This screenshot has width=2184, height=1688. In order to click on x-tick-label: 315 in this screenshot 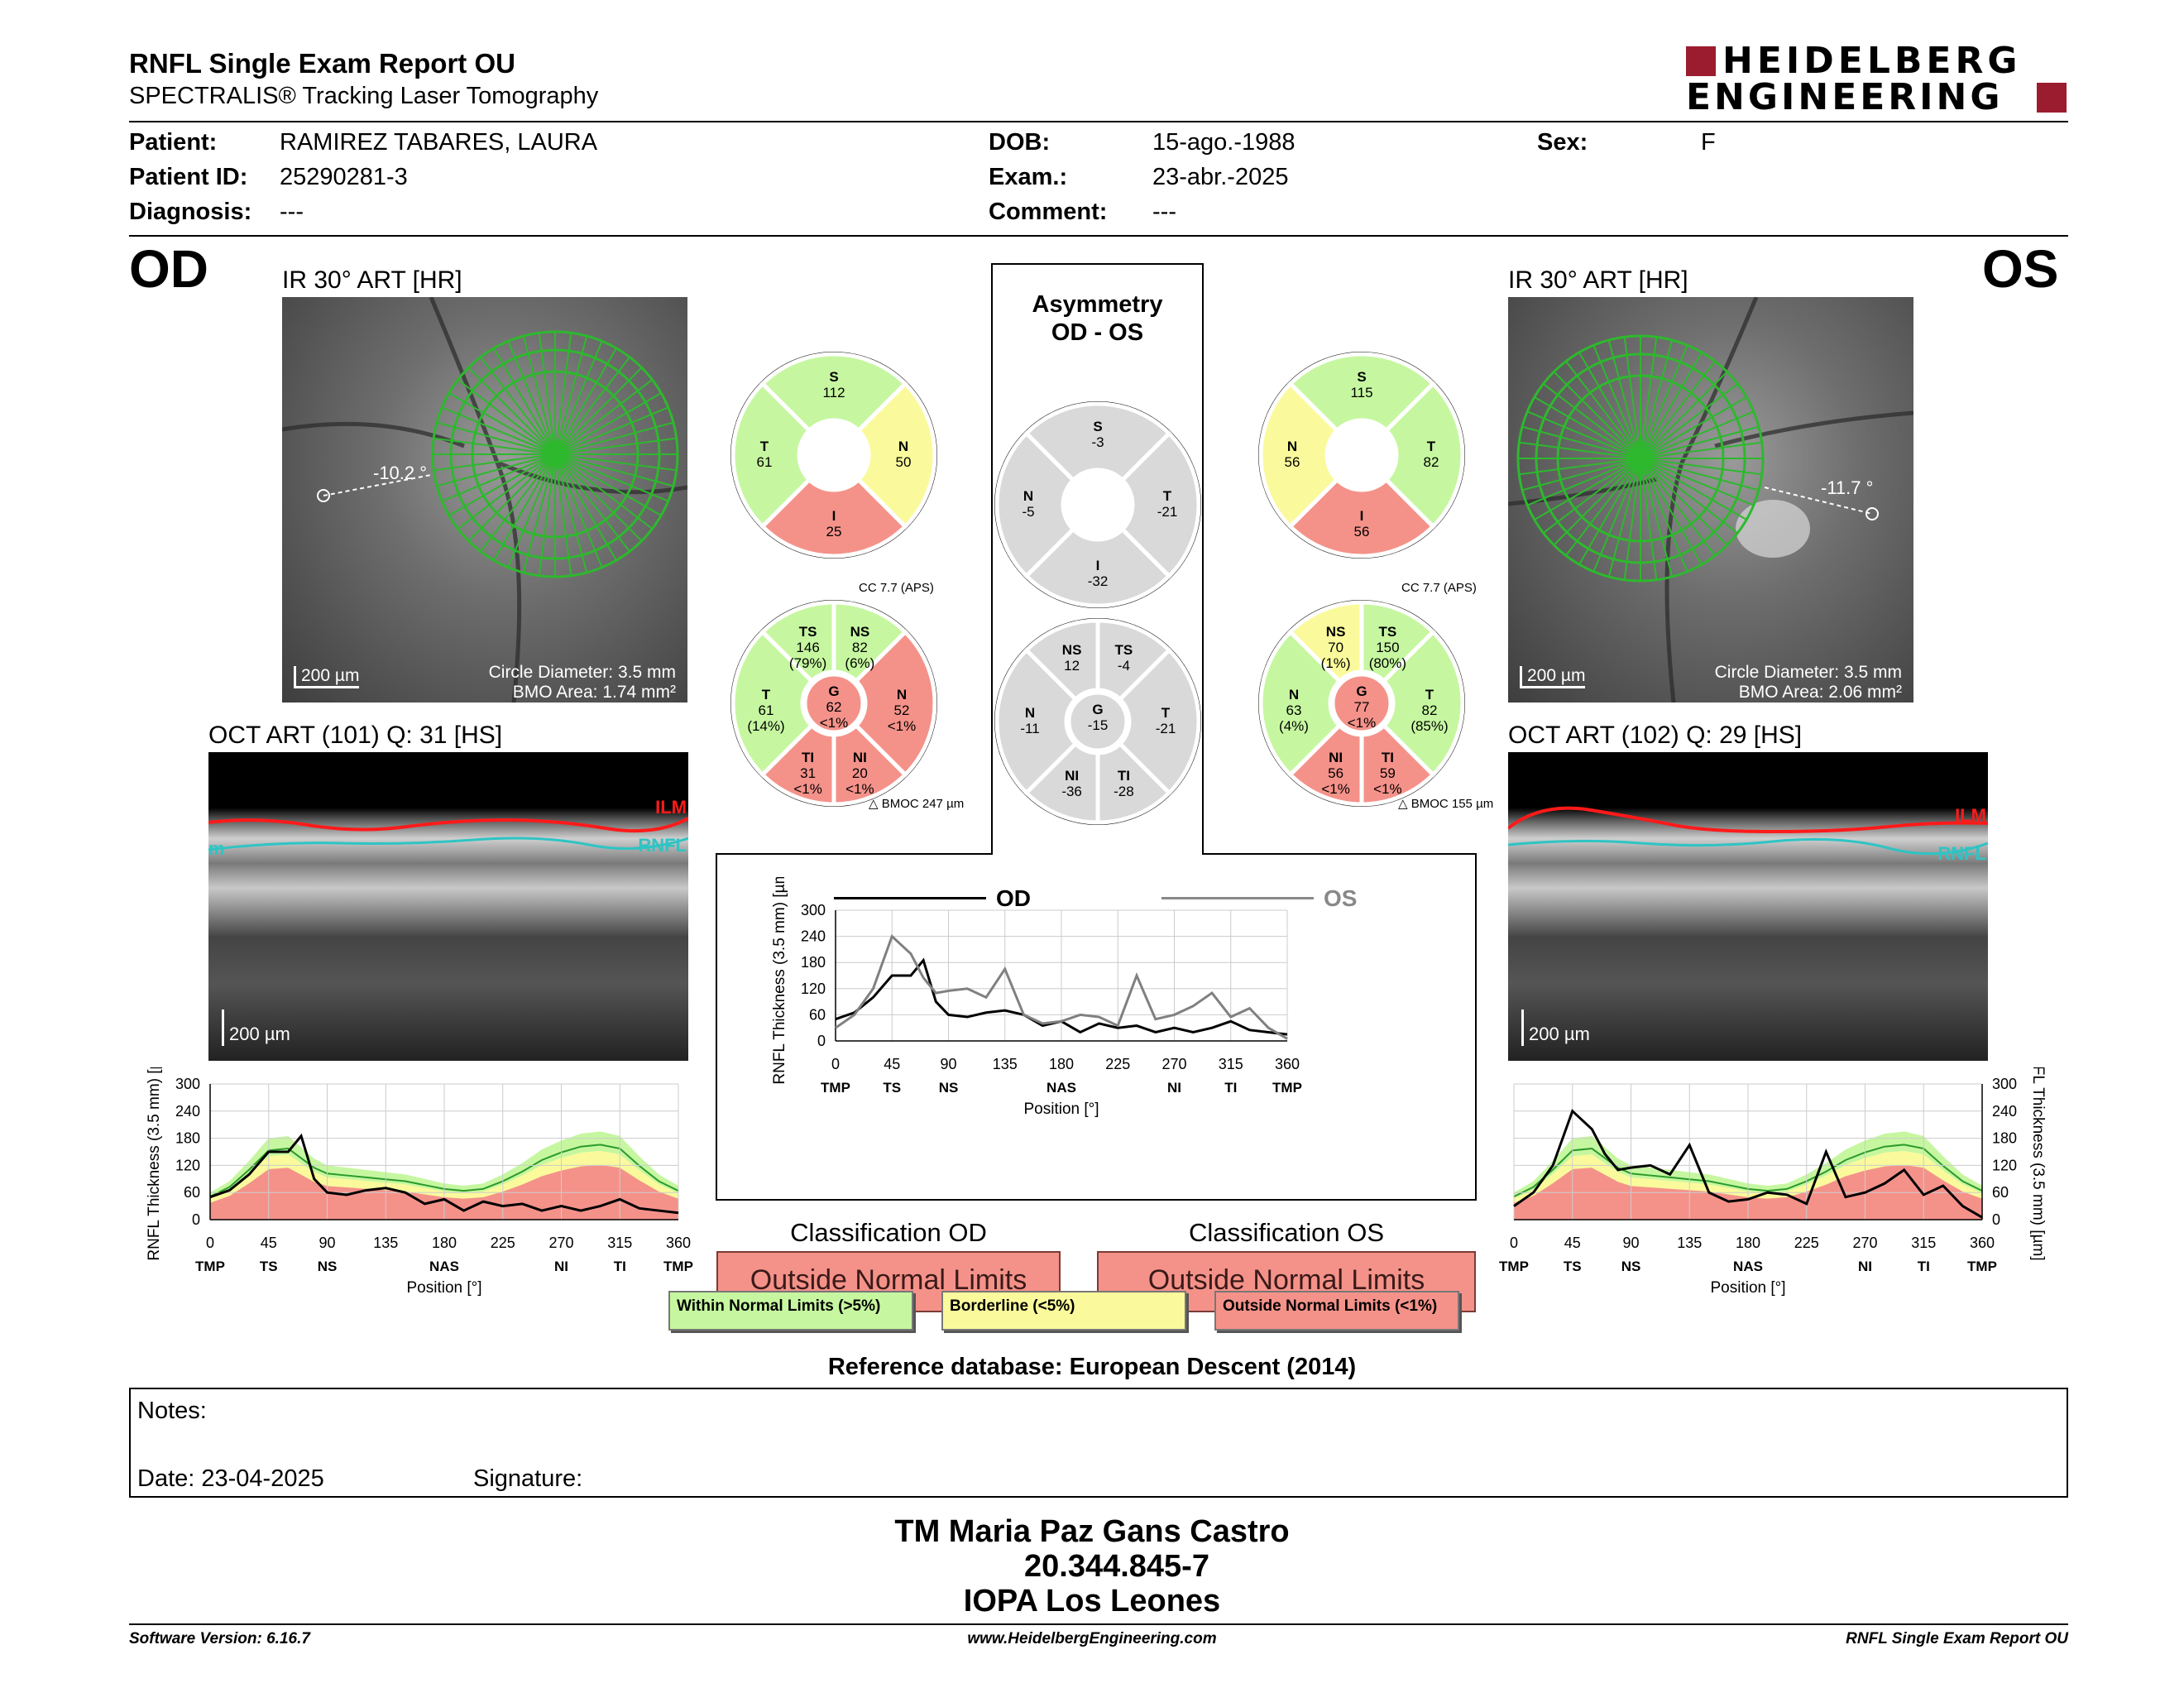, I will do `click(1923, 1243)`.